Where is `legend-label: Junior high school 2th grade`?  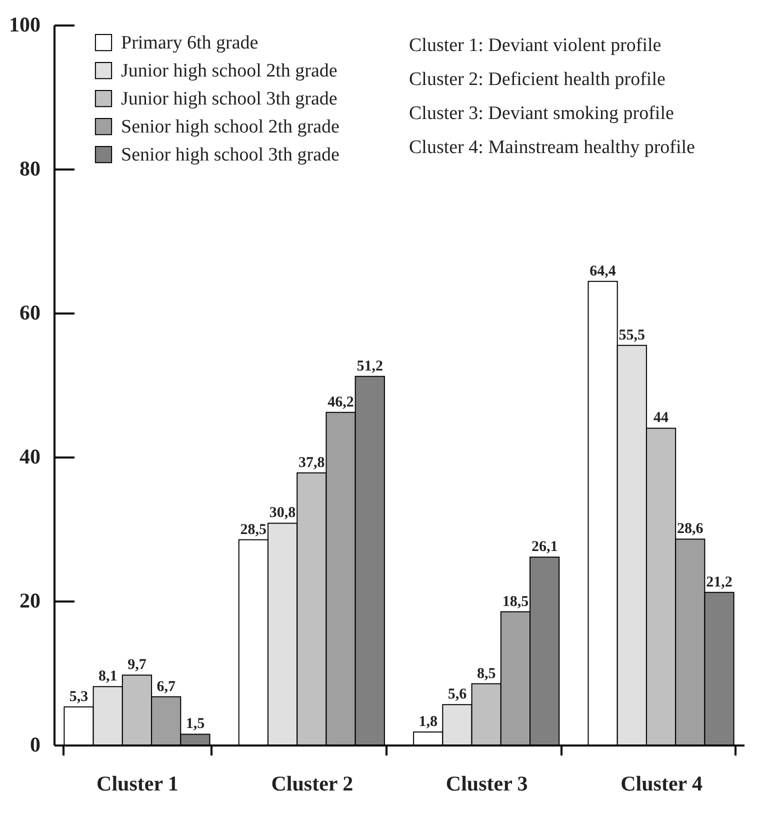 legend-label: Junior high school 2th grade is located at coordinates (229, 71).